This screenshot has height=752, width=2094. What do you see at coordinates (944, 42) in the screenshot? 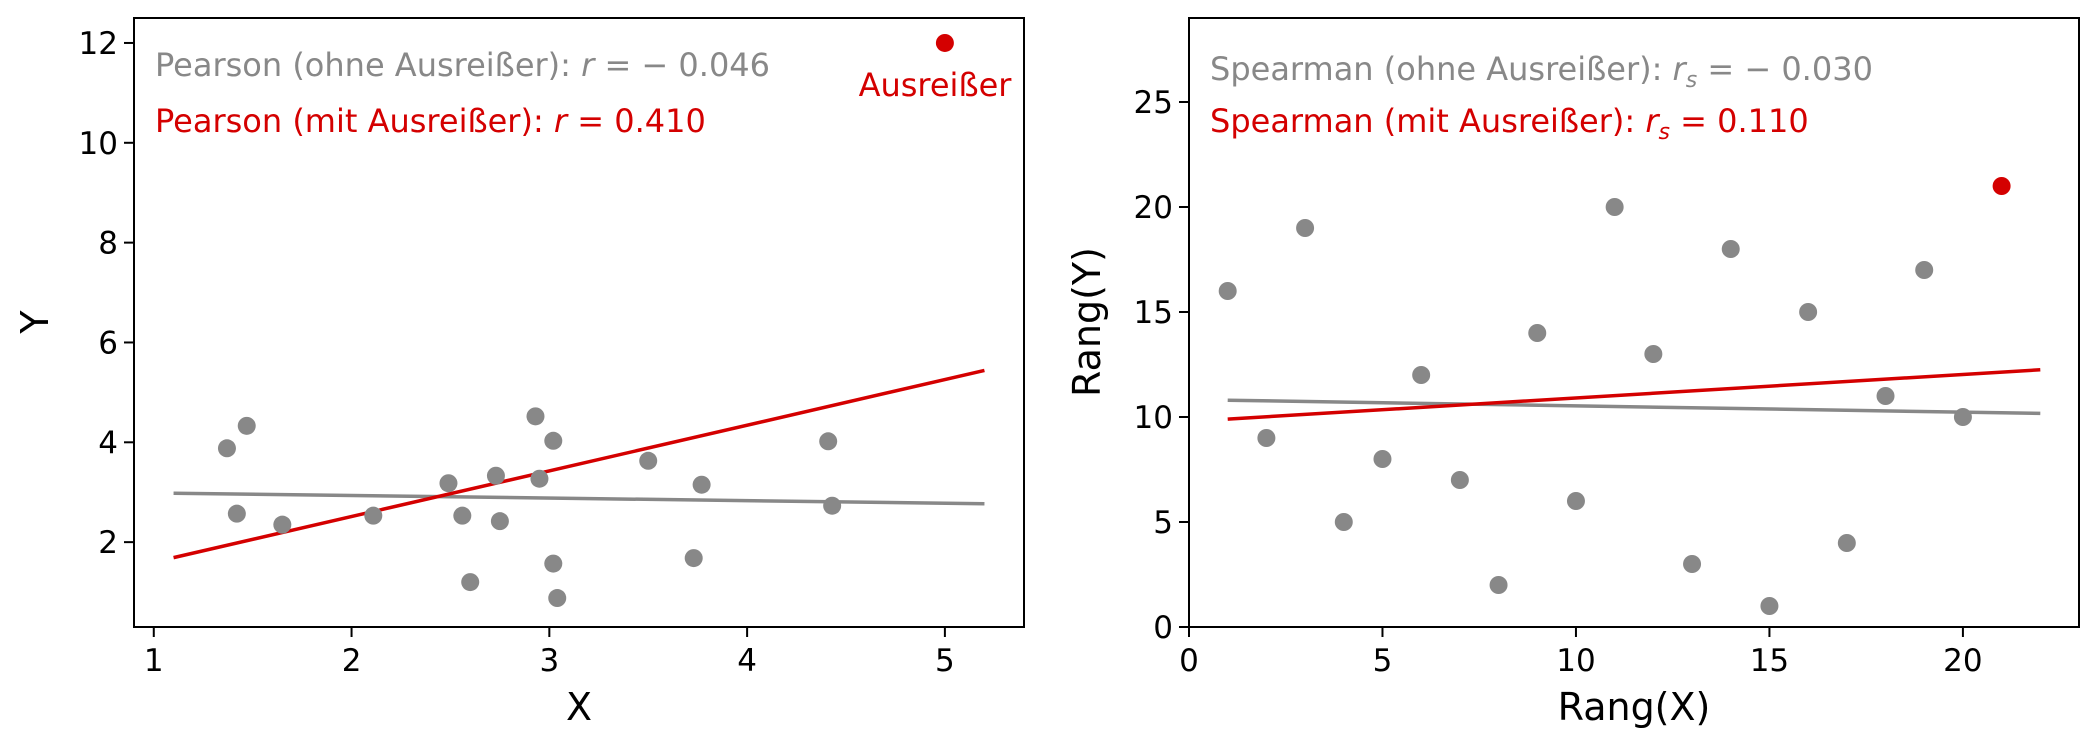
I see `pearson-outlier-point` at bounding box center [944, 42].